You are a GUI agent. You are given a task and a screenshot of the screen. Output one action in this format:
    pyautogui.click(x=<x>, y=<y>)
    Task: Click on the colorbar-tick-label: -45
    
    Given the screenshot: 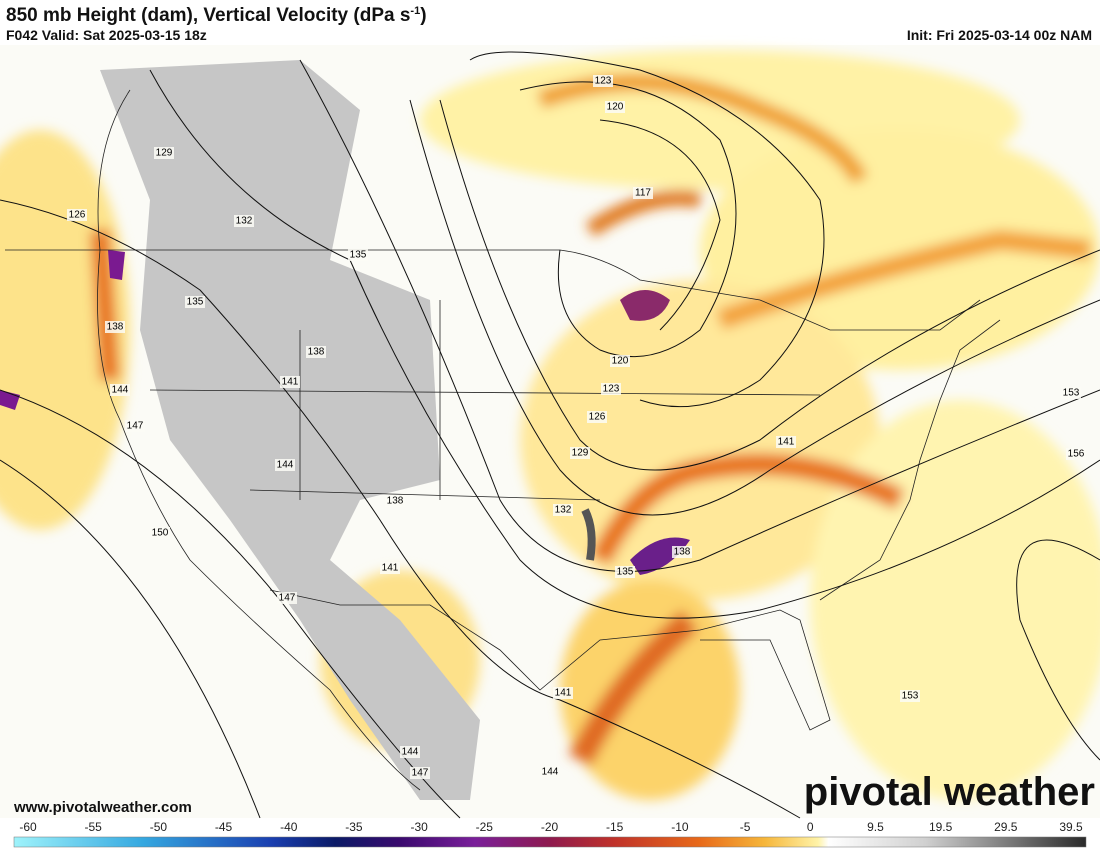 What is the action you would take?
    pyautogui.click(x=224, y=827)
    